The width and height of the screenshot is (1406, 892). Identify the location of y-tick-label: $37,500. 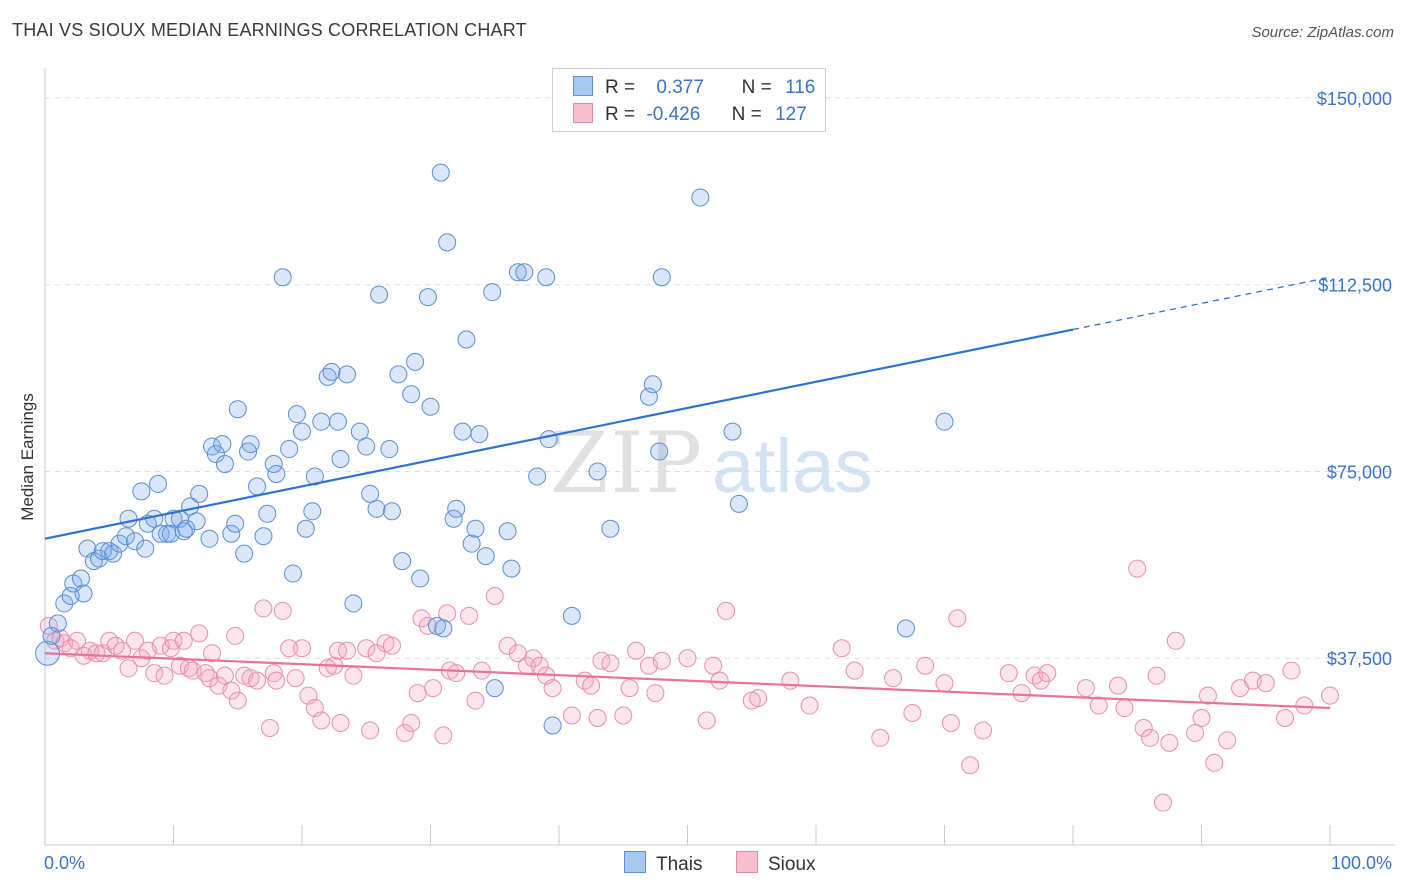
(1359, 659).